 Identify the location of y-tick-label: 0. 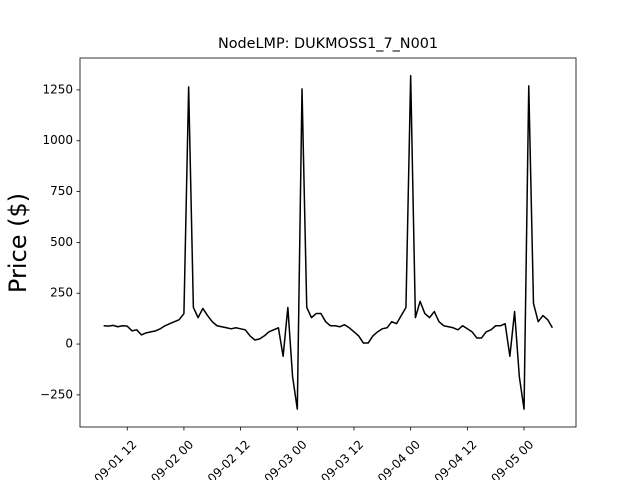
(69, 344).